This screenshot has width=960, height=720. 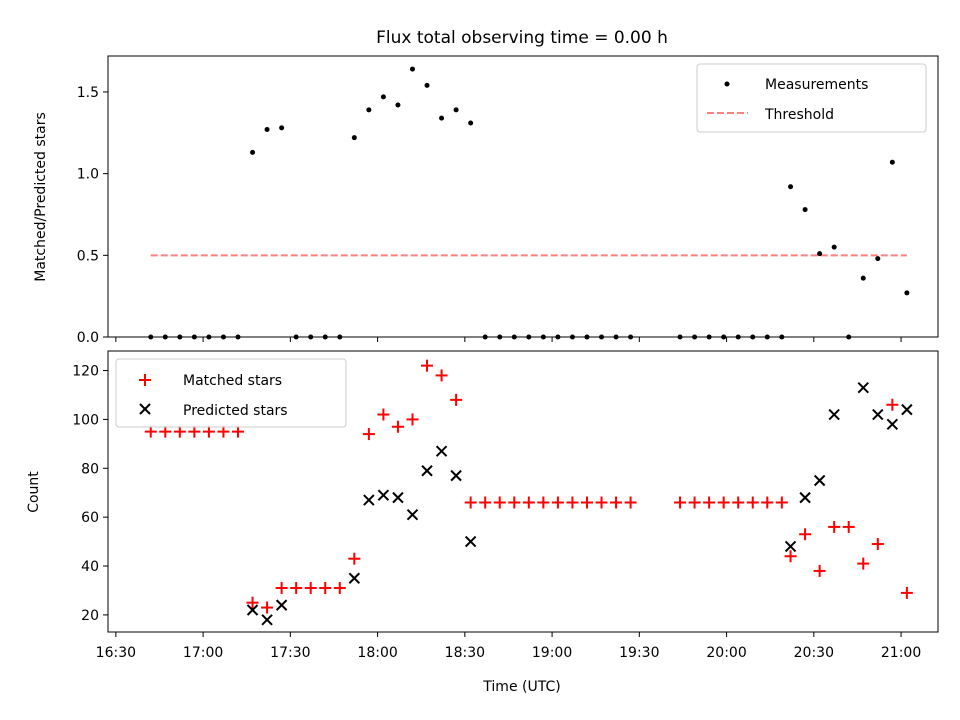 I want to click on x-tick-label: 19:00, so click(x=552, y=653).